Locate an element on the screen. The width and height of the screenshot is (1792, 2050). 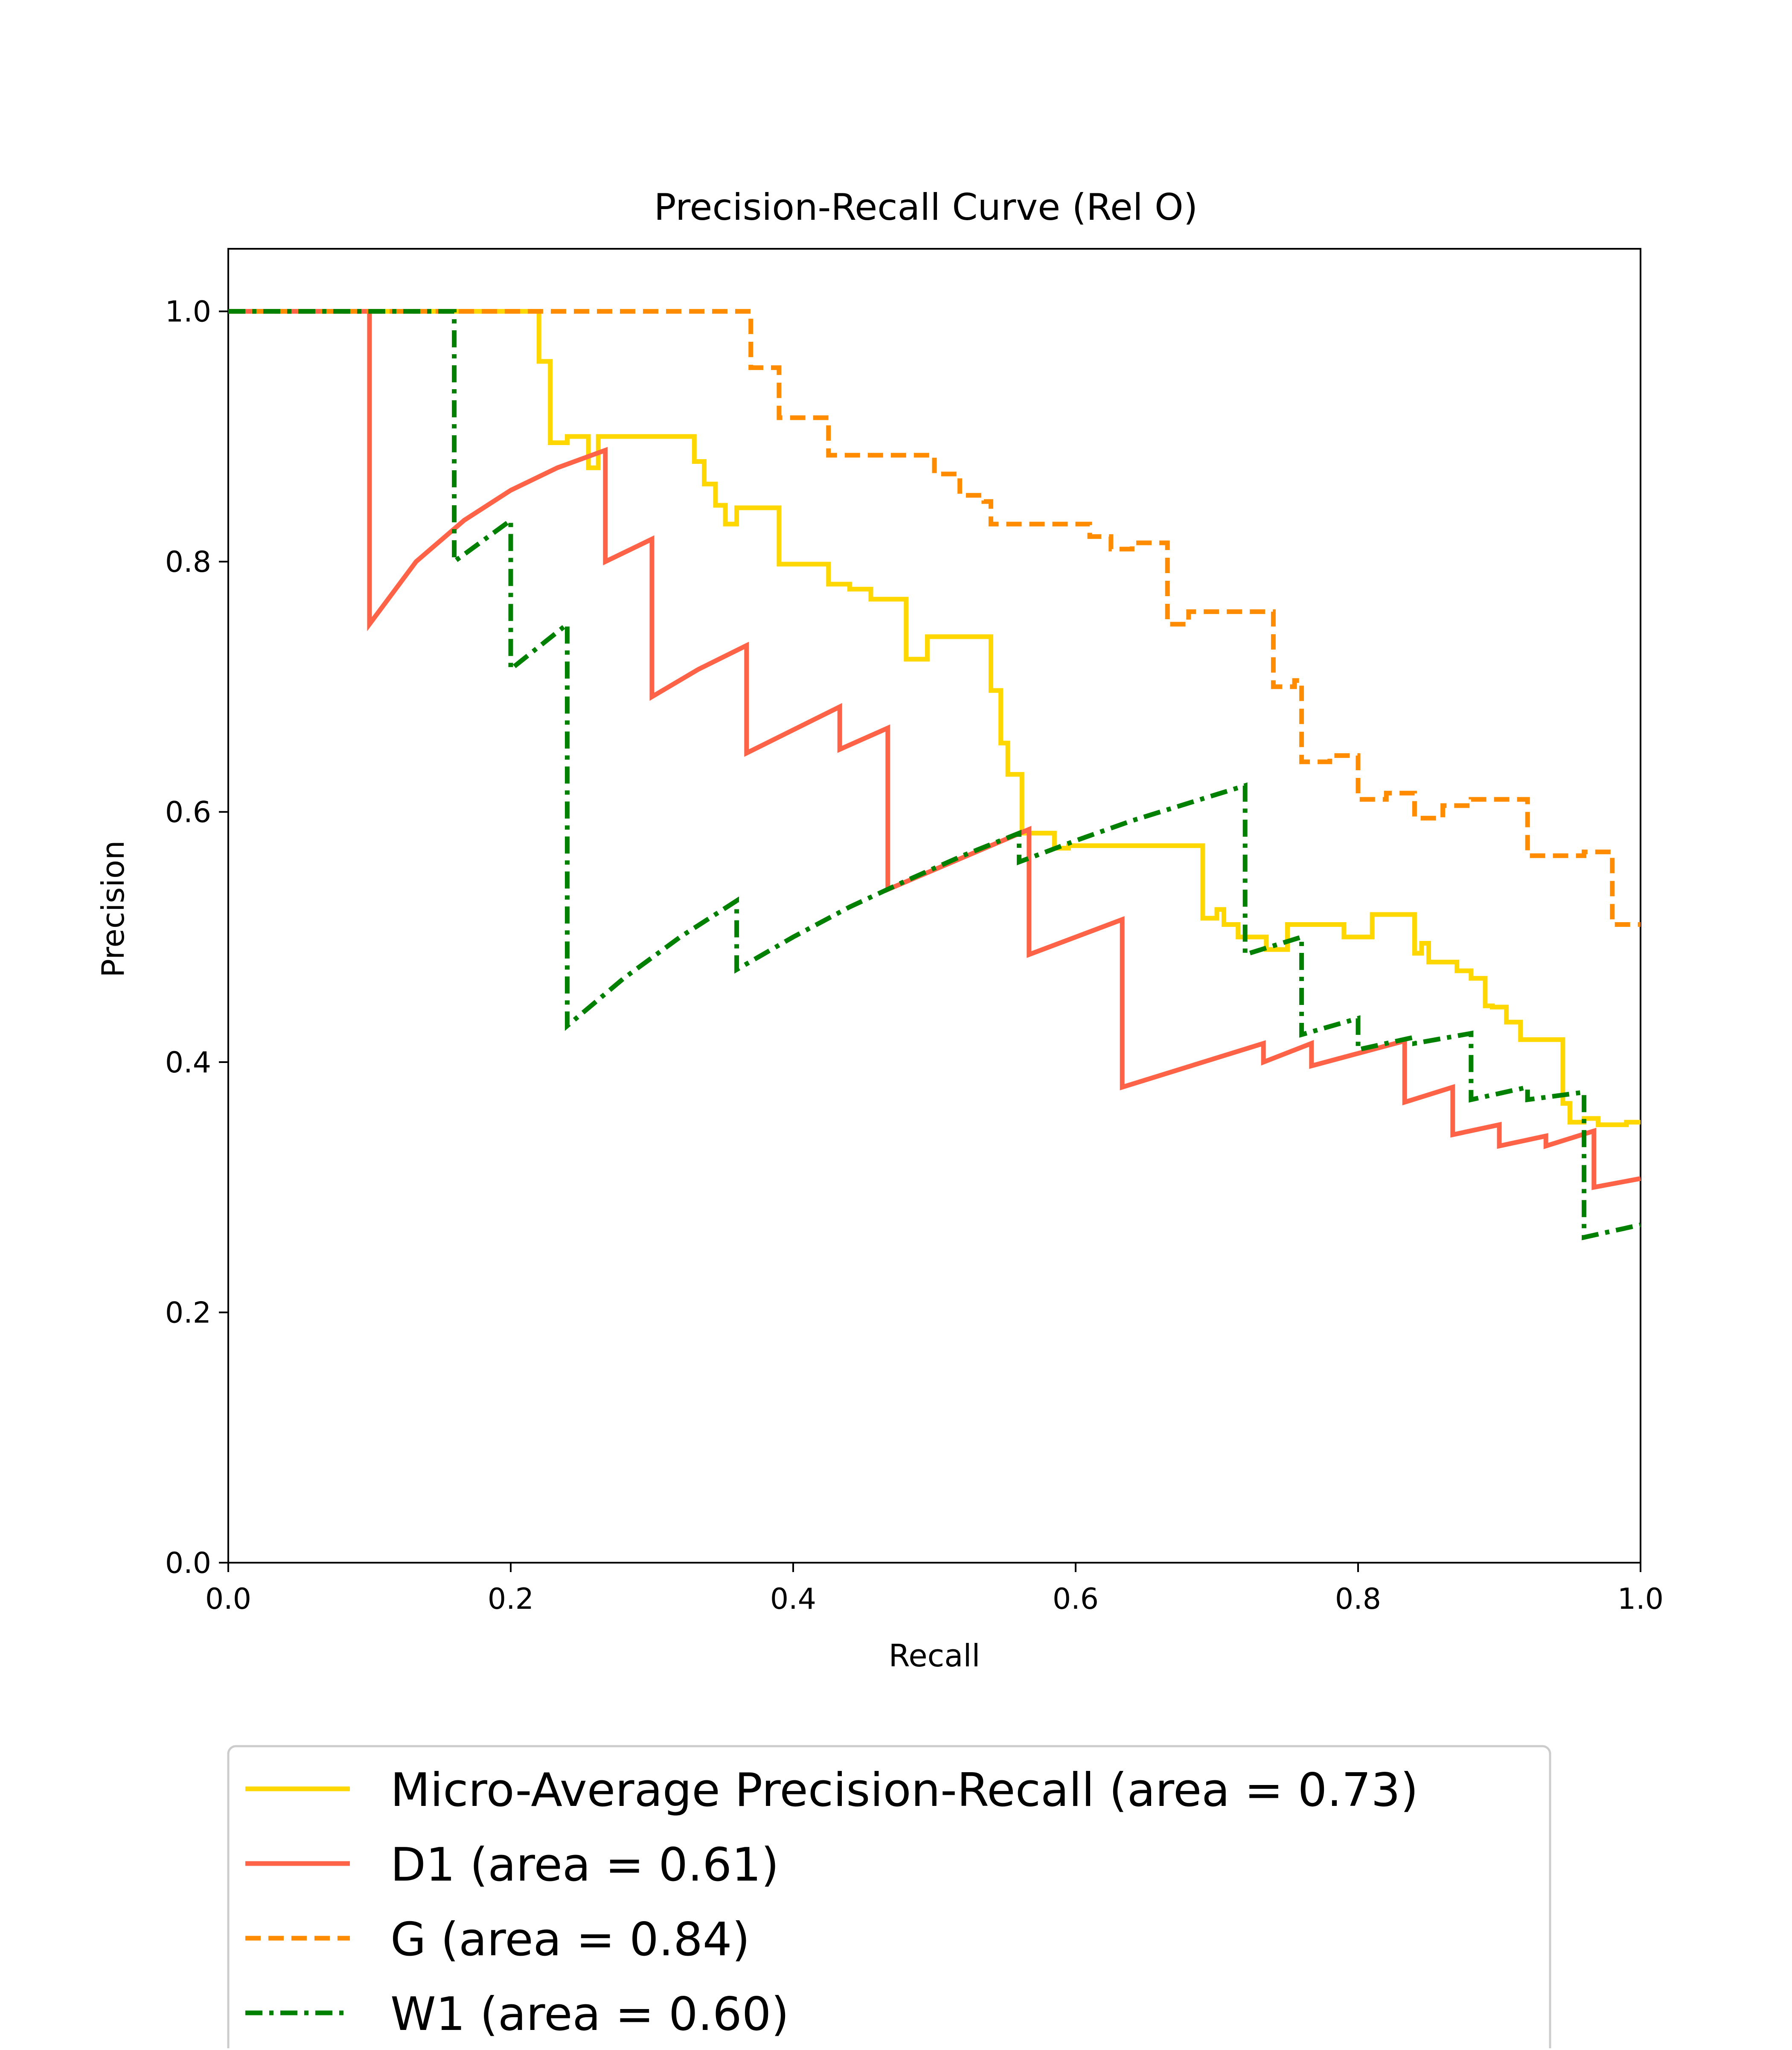
x-tick-label: 0.2 is located at coordinates (511, 1599).